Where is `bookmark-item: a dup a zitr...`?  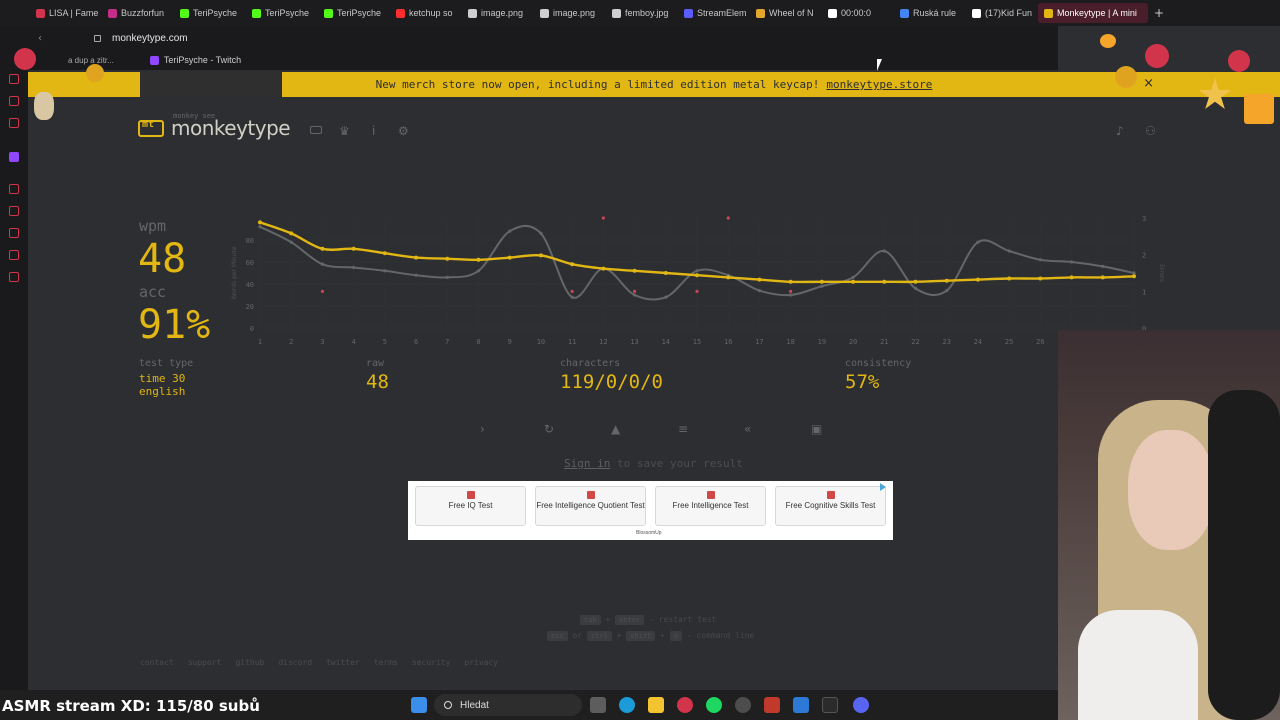 bookmark-item: a dup a zitr... is located at coordinates (91, 60).